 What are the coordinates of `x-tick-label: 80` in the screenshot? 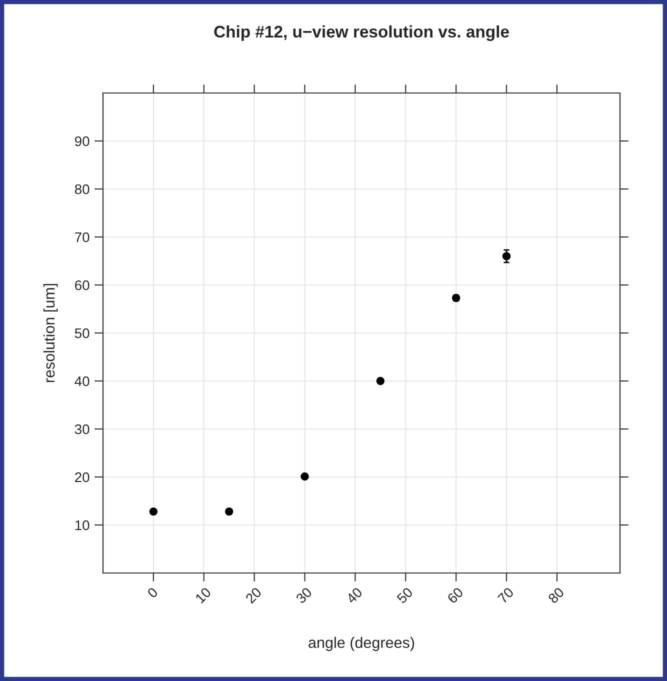 It's located at (556, 595).